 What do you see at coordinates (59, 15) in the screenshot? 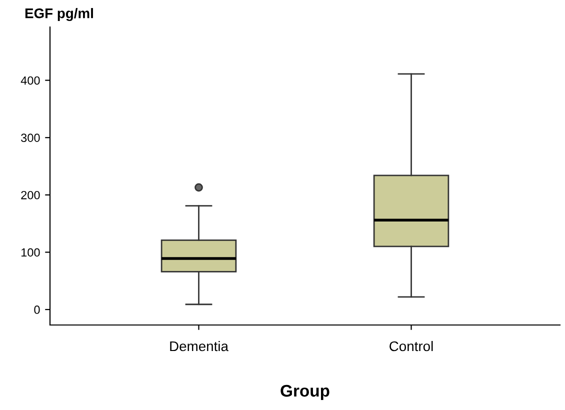
I see `y-axis-title: EGF pg/ml` at bounding box center [59, 15].